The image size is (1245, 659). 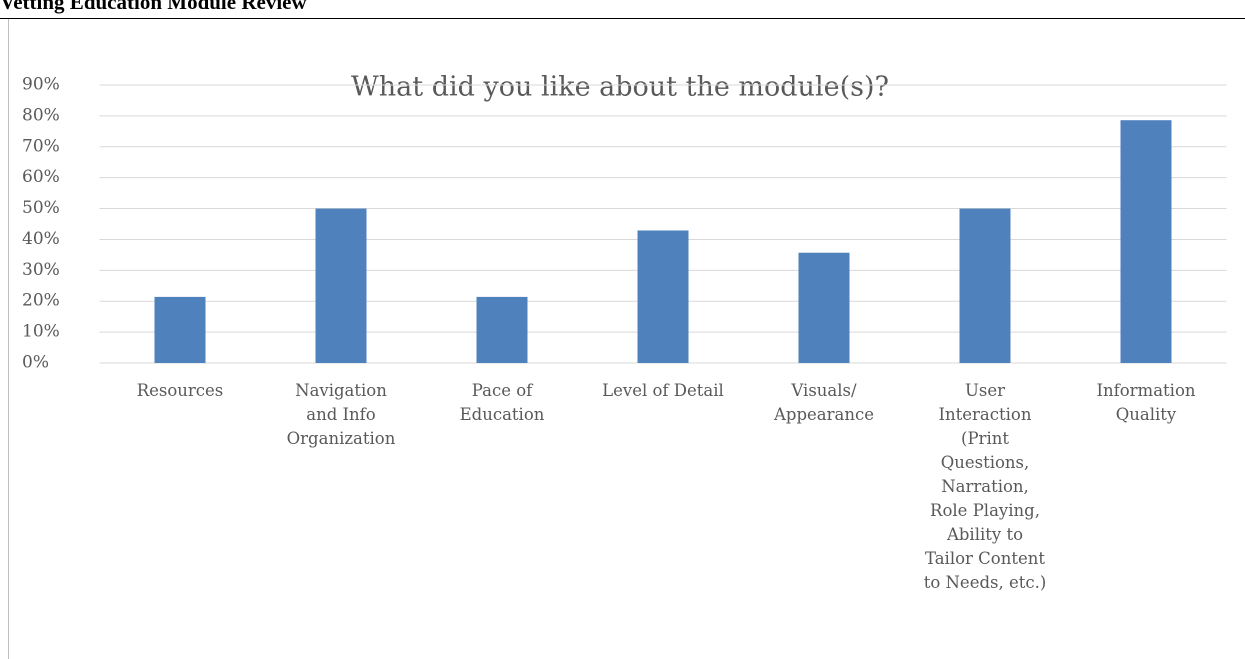 I want to click on x-tick-label: Resources, so click(x=180, y=390).